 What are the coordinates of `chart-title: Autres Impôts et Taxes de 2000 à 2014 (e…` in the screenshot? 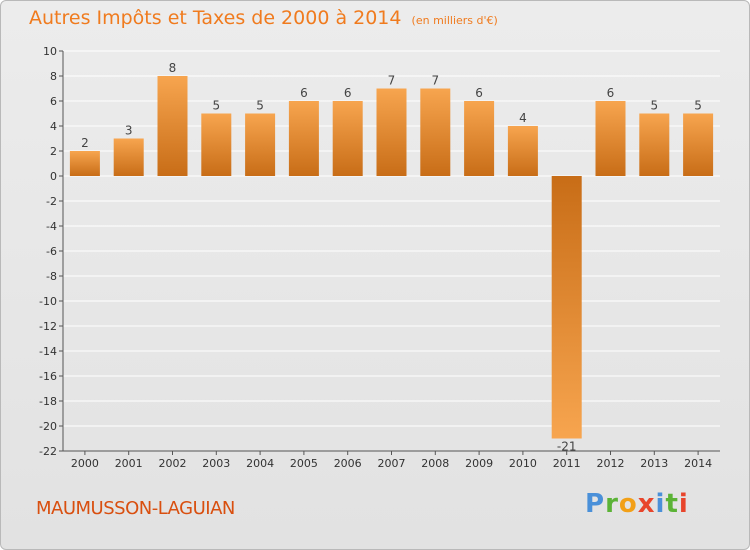 It's located at (263, 18).